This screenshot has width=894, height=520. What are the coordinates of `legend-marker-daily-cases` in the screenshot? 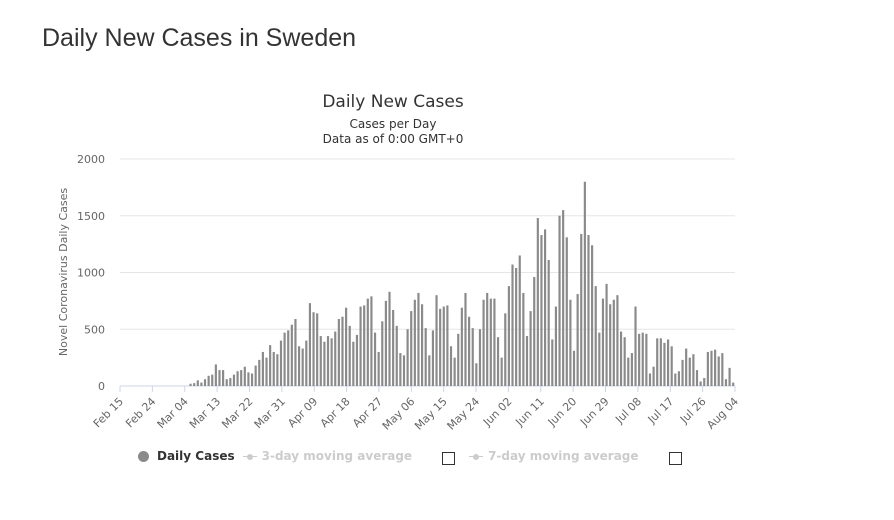 It's located at (143, 456).